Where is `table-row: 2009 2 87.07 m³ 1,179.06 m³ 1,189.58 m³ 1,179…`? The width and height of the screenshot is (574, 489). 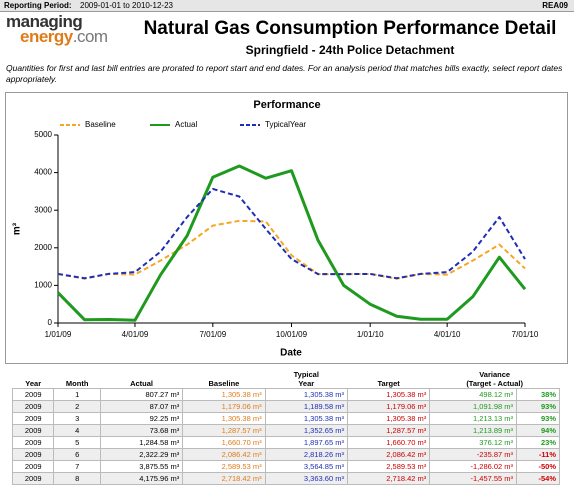
table-row: 2009 2 87.07 m³ 1,179.06 m³ 1,189.58 m³ 1,179… is located at coordinates (285, 406).